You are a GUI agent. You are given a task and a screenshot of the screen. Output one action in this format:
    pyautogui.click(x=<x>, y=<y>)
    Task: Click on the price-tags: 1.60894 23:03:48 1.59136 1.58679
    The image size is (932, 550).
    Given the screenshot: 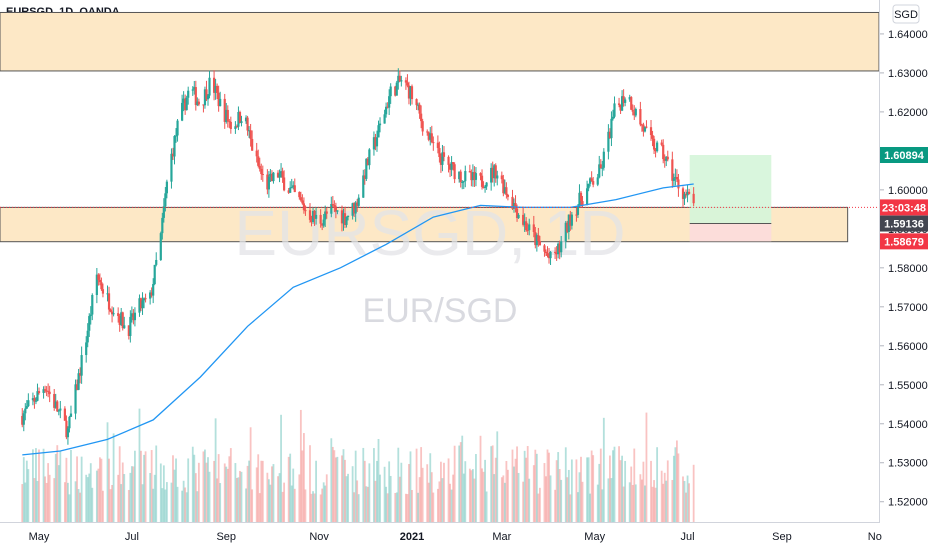 What is the action you would take?
    pyautogui.click(x=904, y=198)
    